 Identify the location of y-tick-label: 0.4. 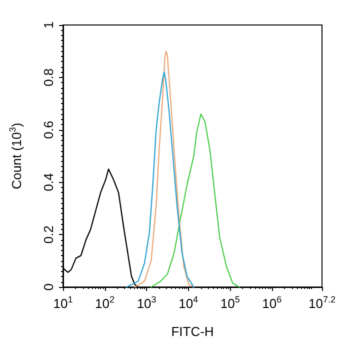
(48, 182).